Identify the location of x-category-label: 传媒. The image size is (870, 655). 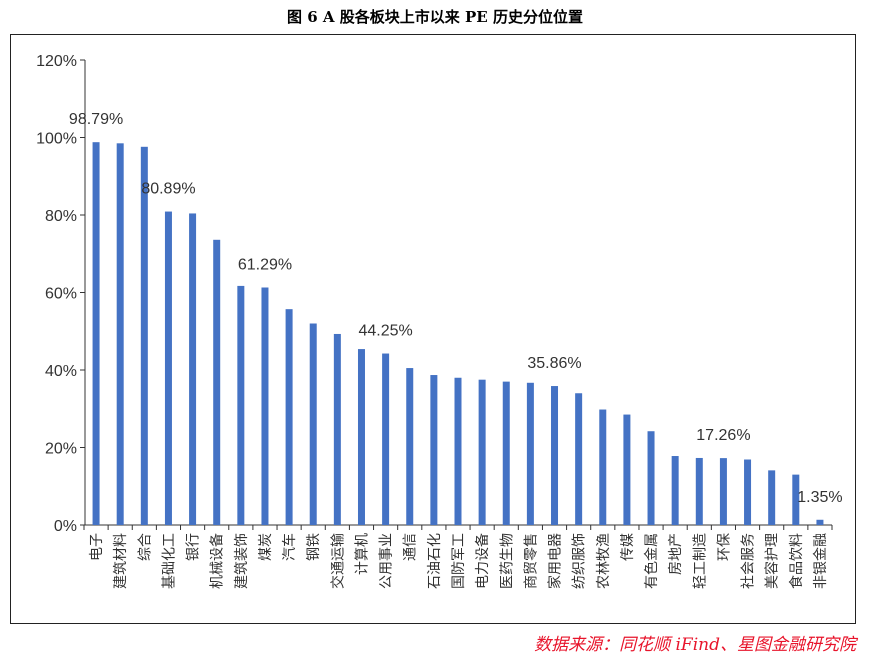
(628, 547).